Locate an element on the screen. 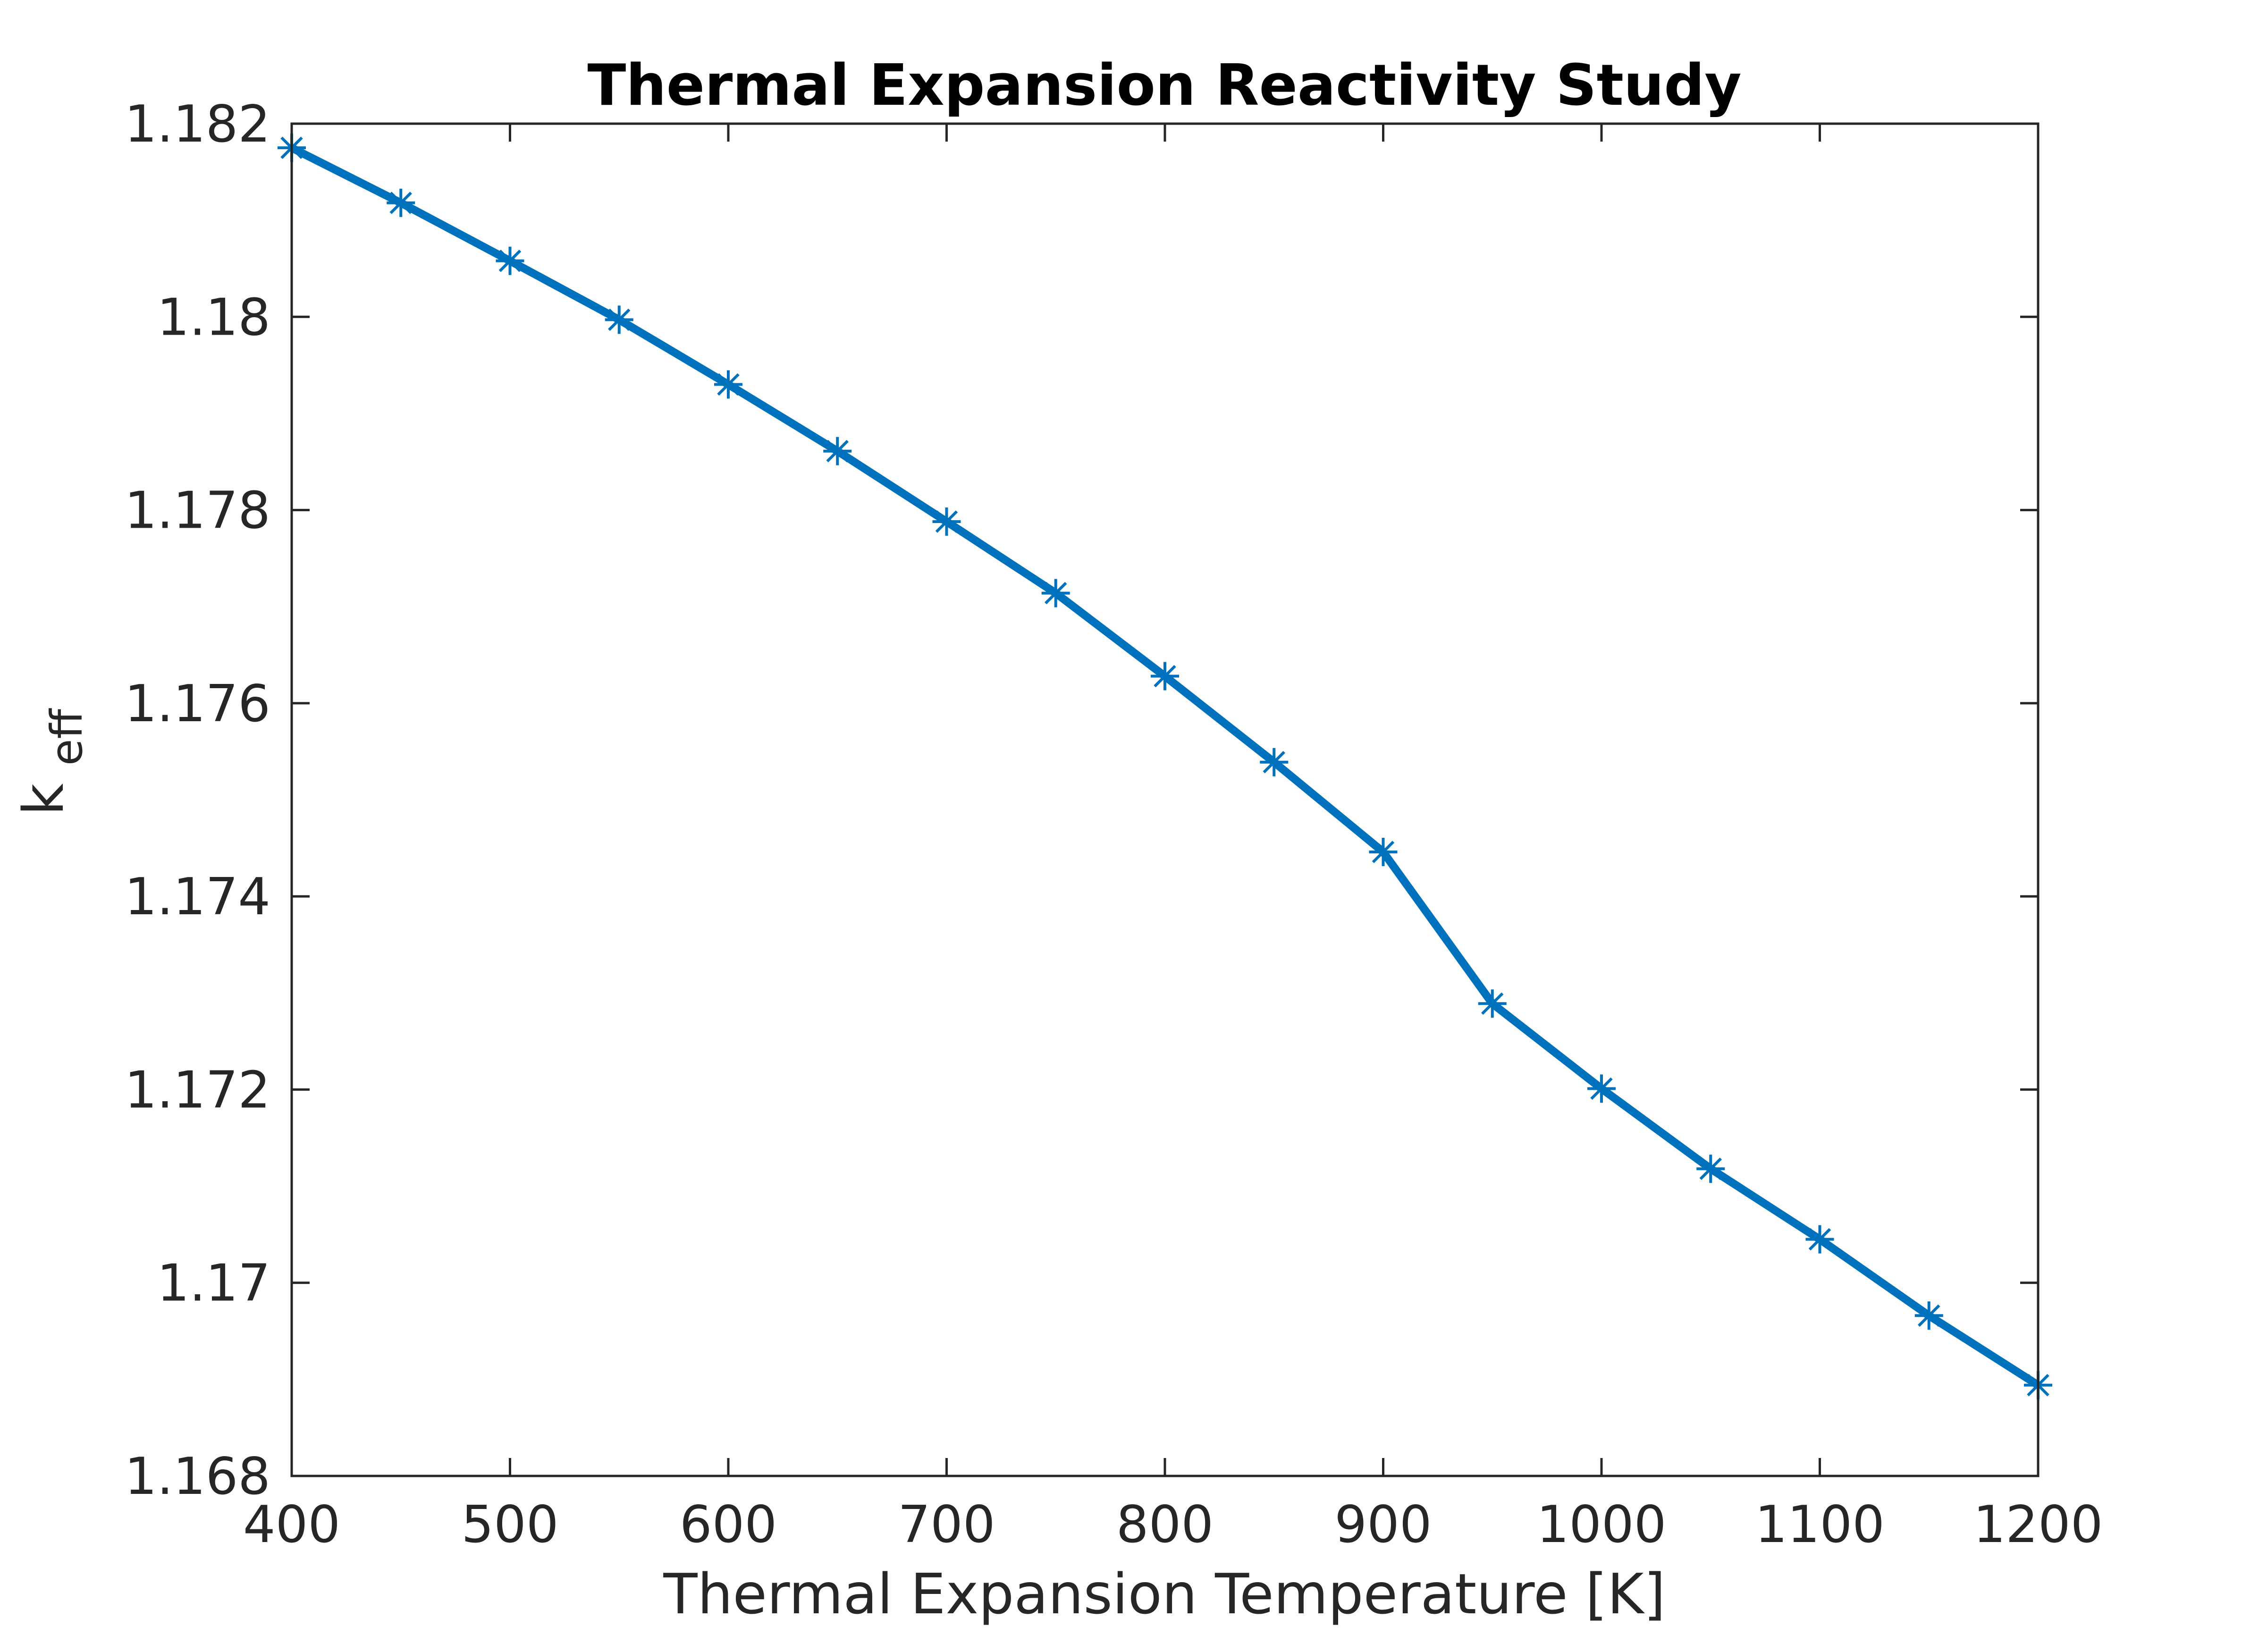  x-tick-label: 400 is located at coordinates (291, 1524).